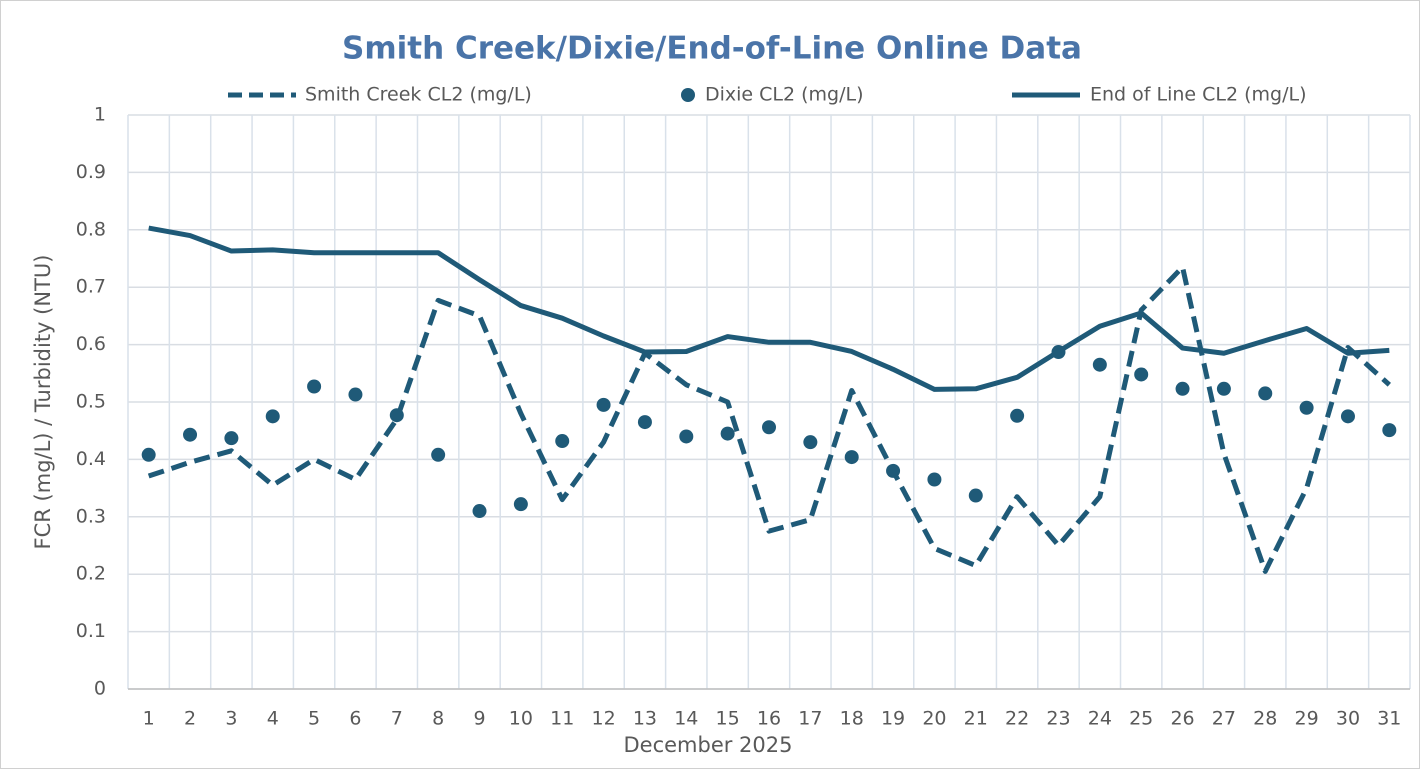 This screenshot has height=769, width=1420. What do you see at coordinates (1017, 719) in the screenshot?
I see `x-tick-label: 22` at bounding box center [1017, 719].